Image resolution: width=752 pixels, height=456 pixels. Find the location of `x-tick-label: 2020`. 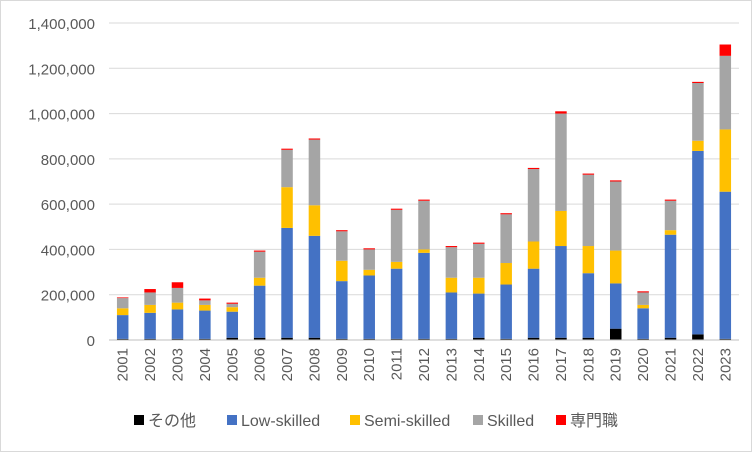

x-tick-label: 2020 is located at coordinates (643, 364).